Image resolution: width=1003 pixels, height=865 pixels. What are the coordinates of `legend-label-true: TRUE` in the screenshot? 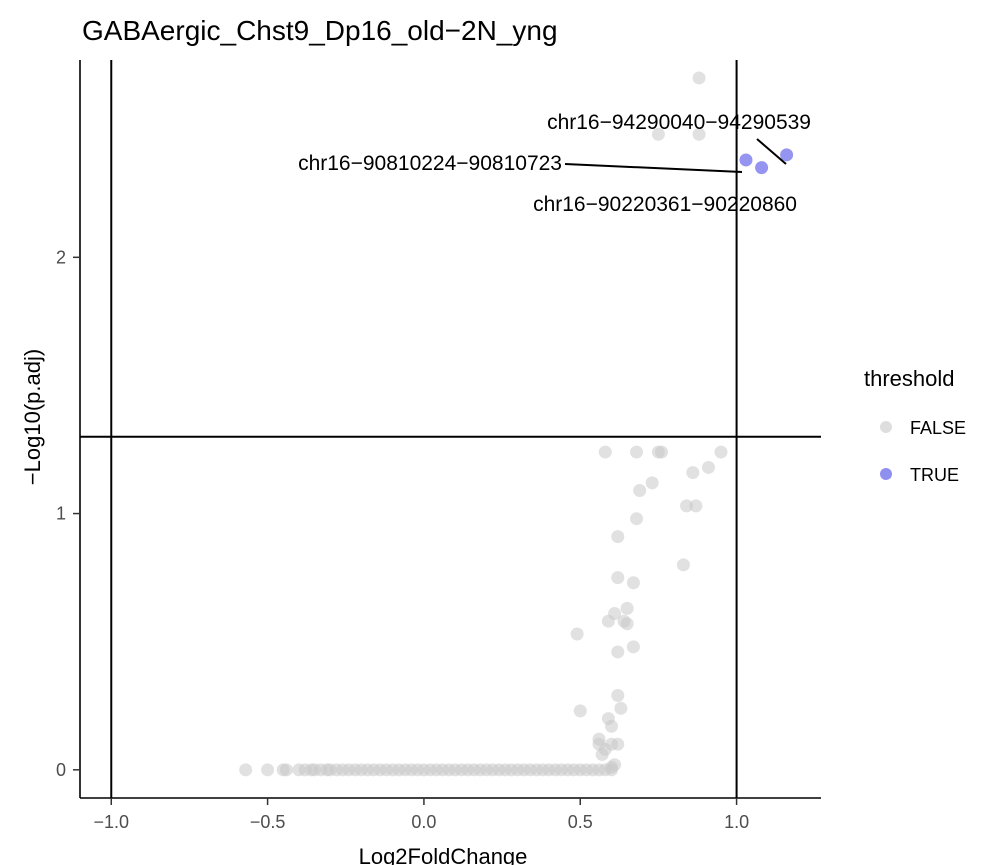 It's located at (934, 475).